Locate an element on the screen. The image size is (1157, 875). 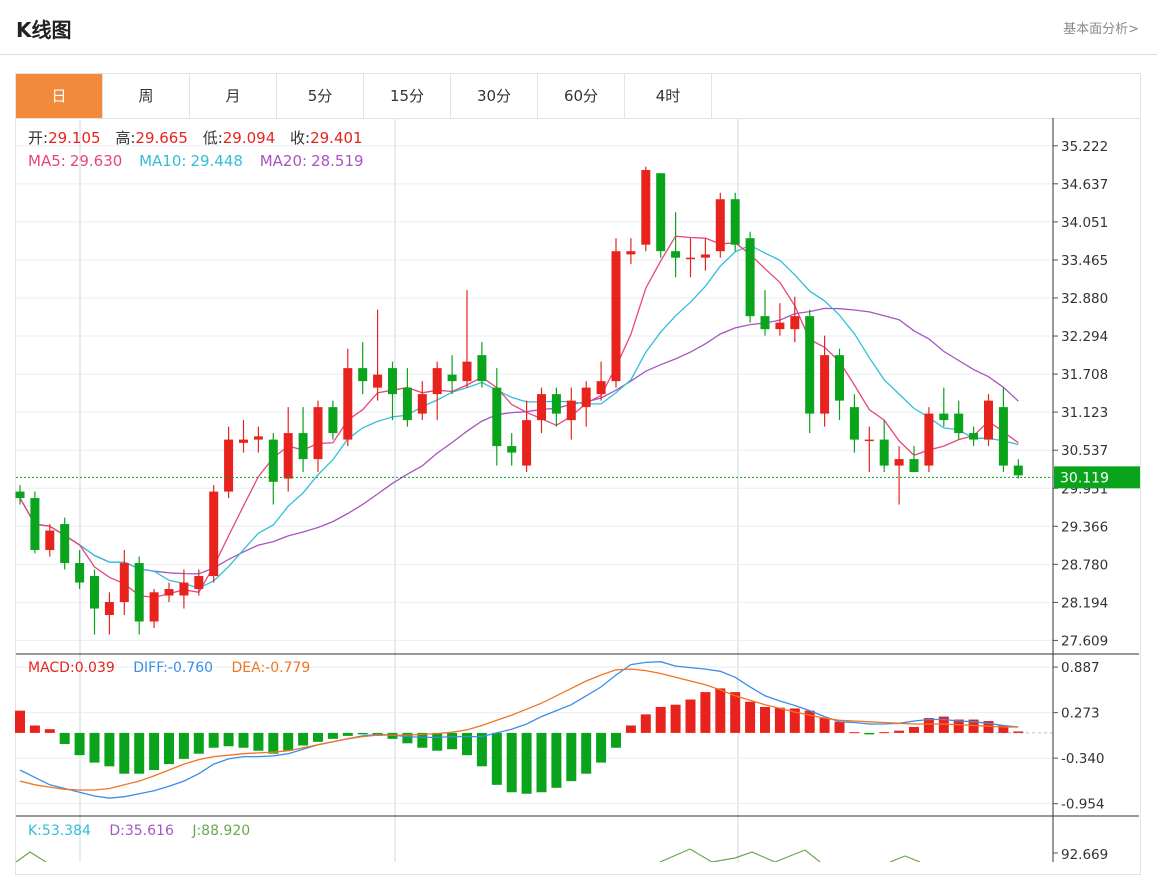
y-tick-label: 30.537 is located at coordinates (1084, 451).